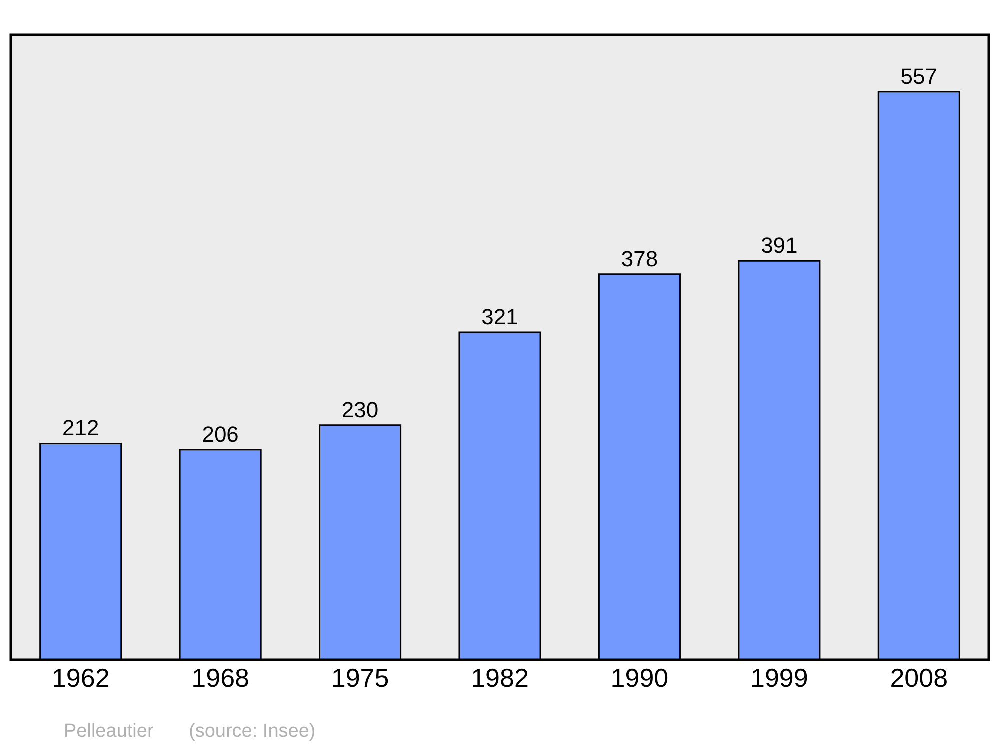 This screenshot has width=1000, height=747. Describe the element at coordinates (221, 678) in the screenshot. I see `x-tick-label: 1968` at that location.